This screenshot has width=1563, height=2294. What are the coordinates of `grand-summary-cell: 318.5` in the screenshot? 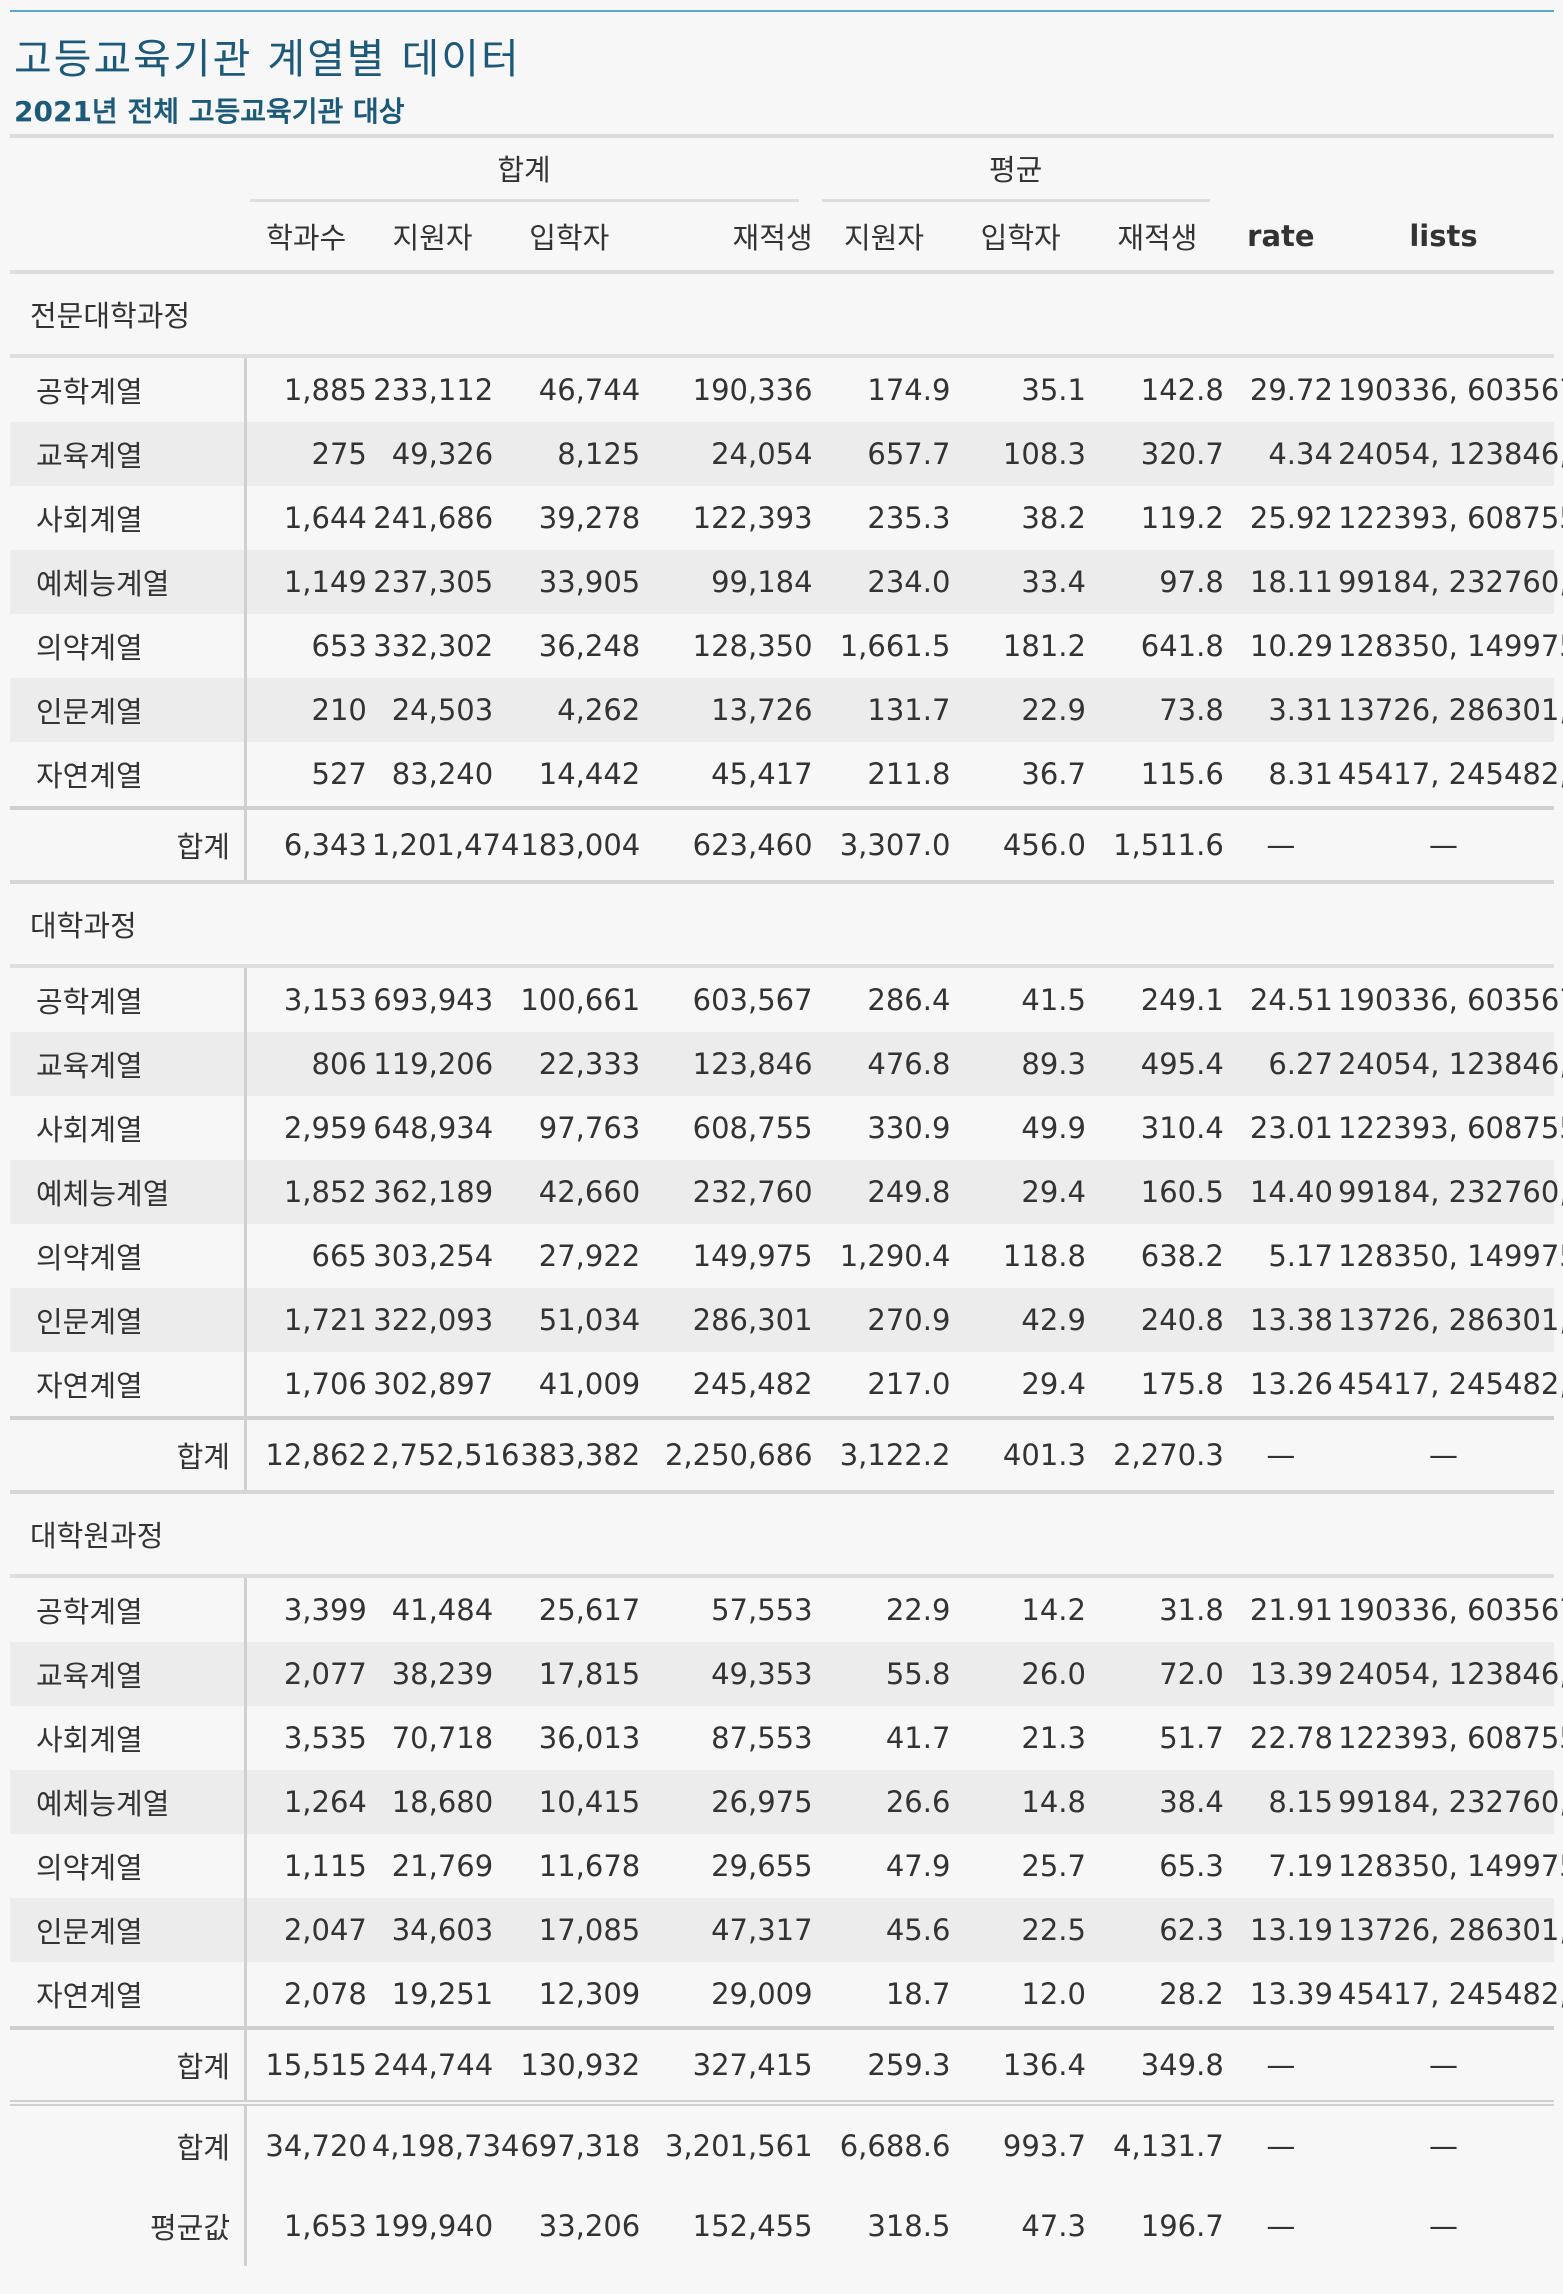 It's located at (909, 2226).